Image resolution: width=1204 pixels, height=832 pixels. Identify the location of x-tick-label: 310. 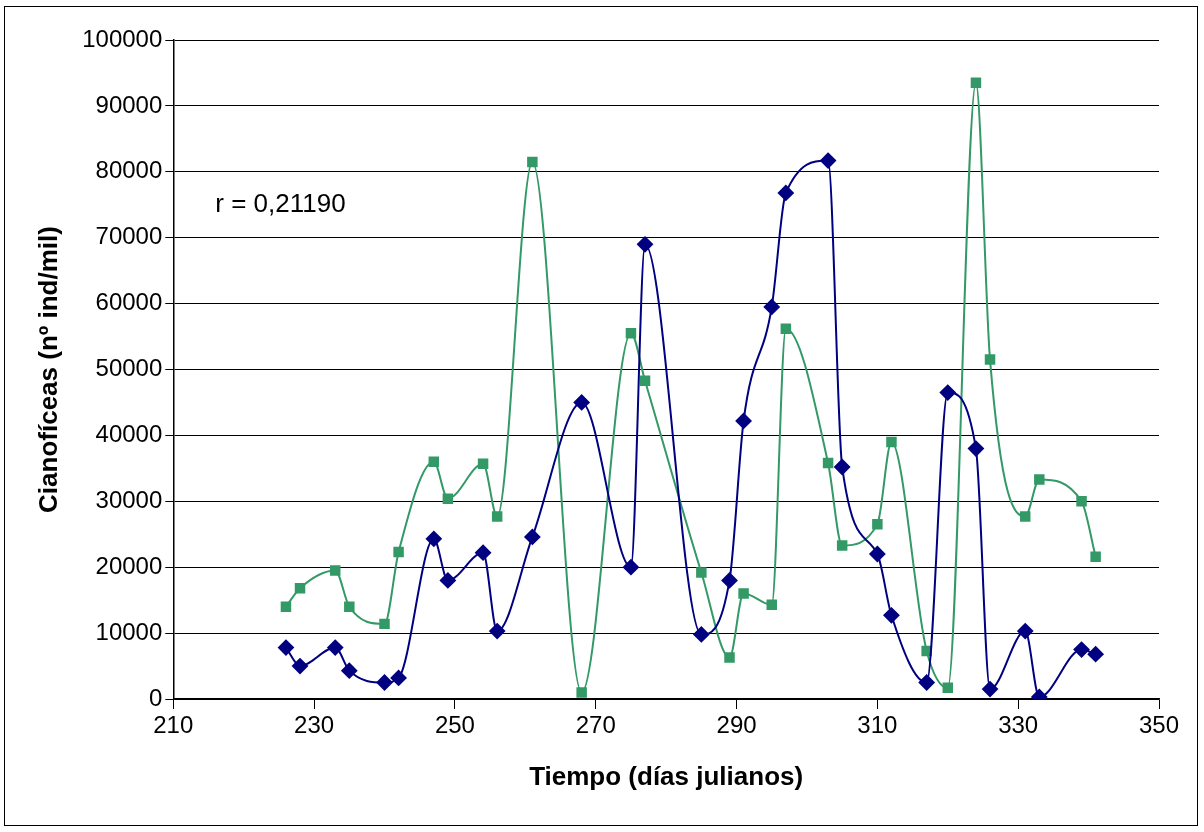
(877, 725).